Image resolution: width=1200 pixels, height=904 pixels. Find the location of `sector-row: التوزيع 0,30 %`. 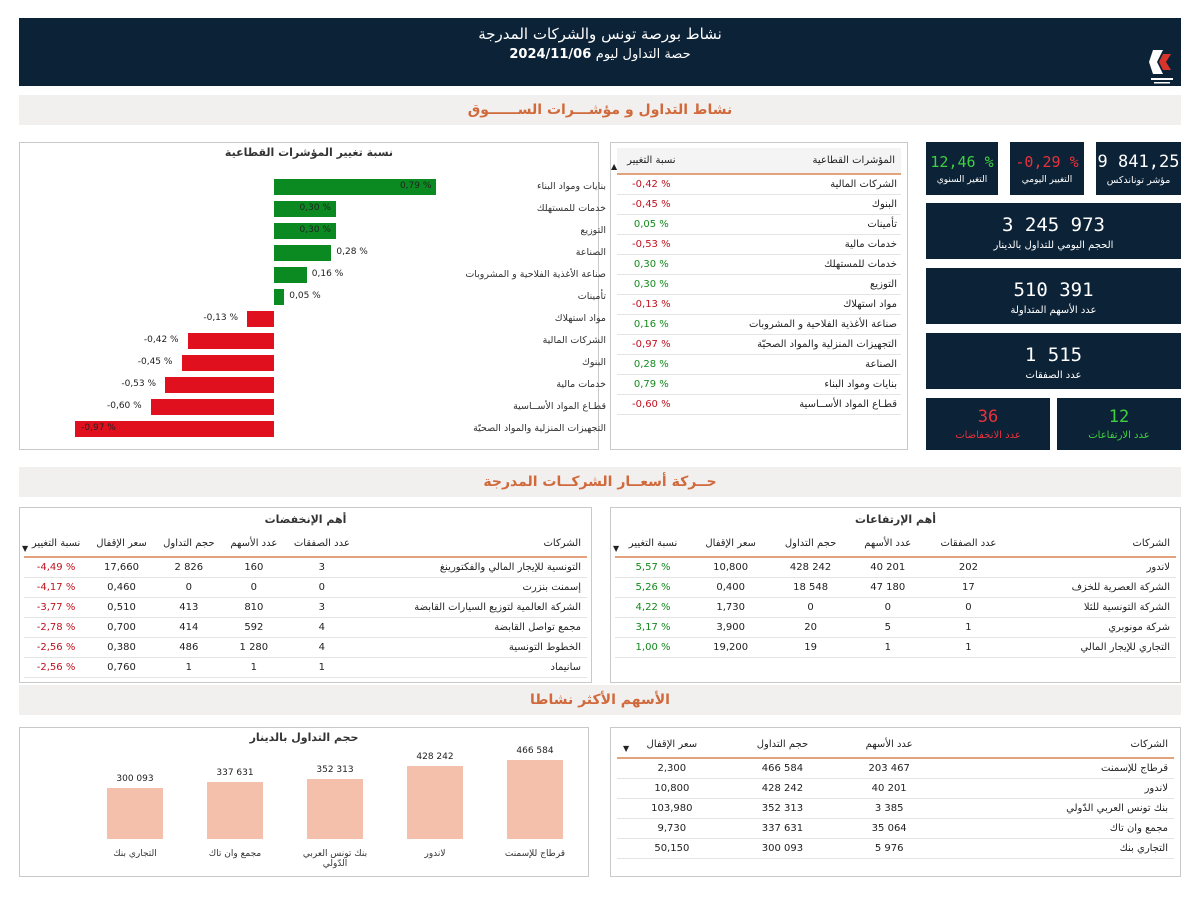

sector-row: التوزيع 0,30 % is located at coordinates (759, 284).